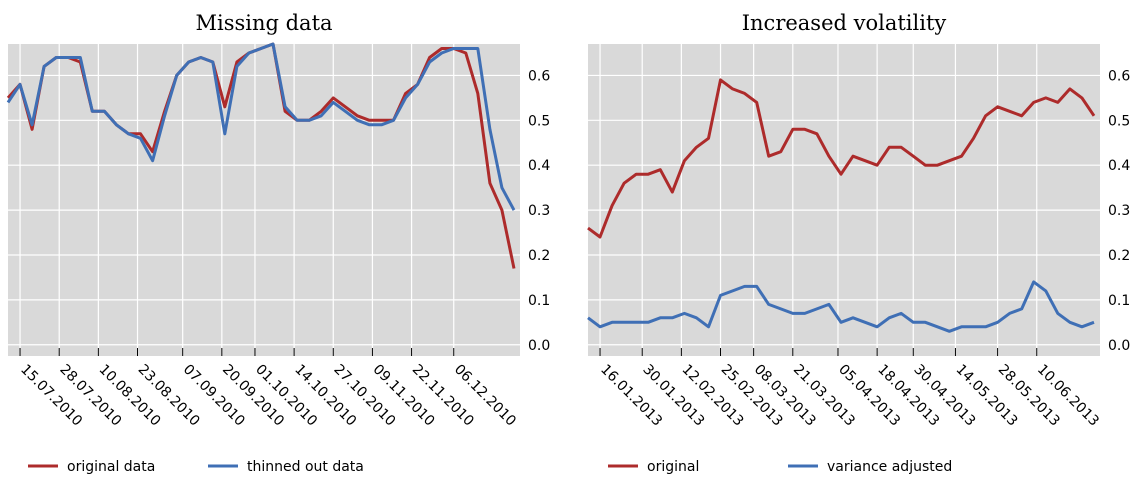 This screenshot has width=1141, height=481. What do you see at coordinates (673, 467) in the screenshot?
I see `legend-label: original` at bounding box center [673, 467].